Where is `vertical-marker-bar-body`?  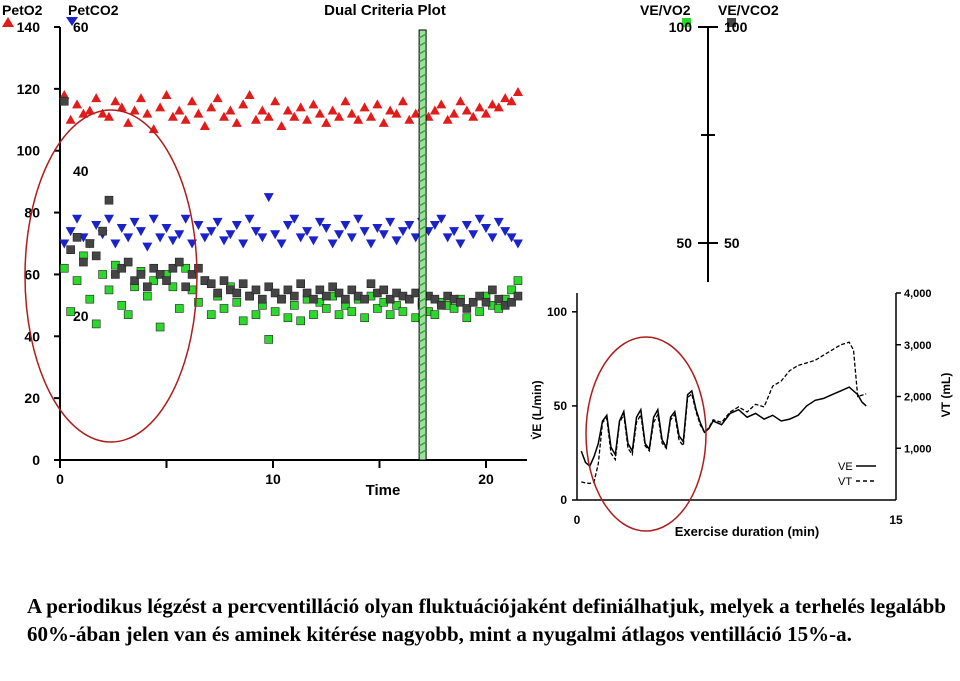
vertical-marker-bar-body is located at coordinates (422, 245).